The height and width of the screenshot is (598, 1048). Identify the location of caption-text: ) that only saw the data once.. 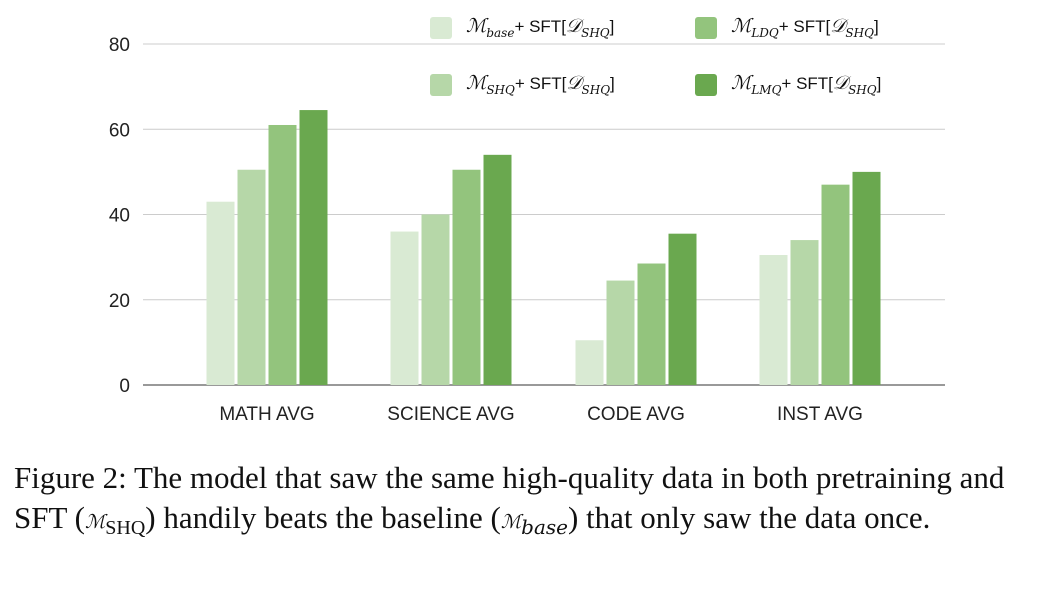
(749, 517).